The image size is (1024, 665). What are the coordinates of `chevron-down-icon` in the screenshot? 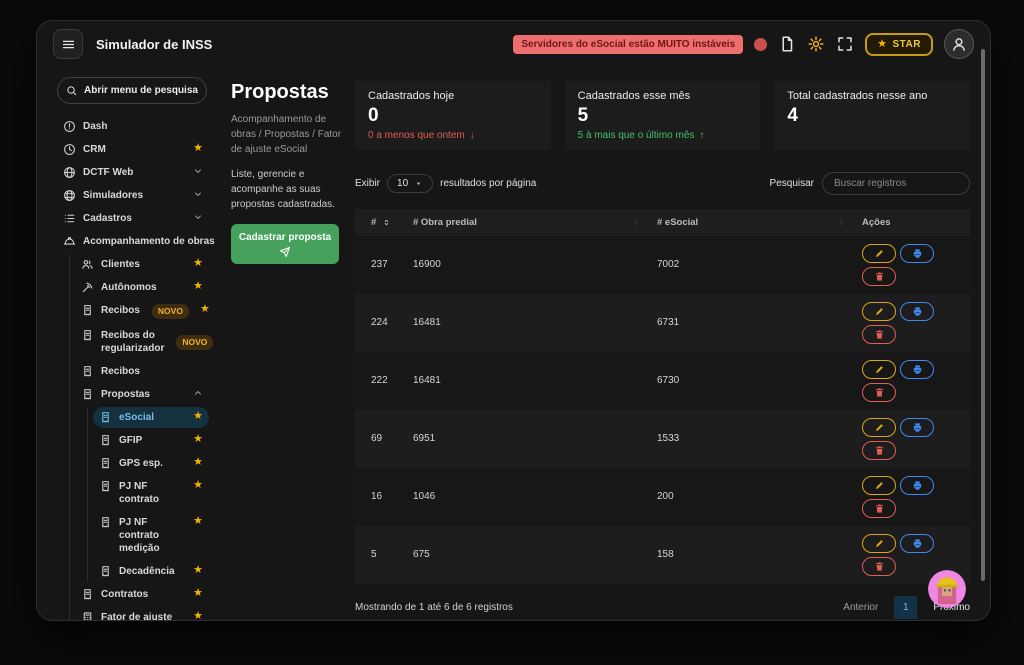 It's located at (198, 171).